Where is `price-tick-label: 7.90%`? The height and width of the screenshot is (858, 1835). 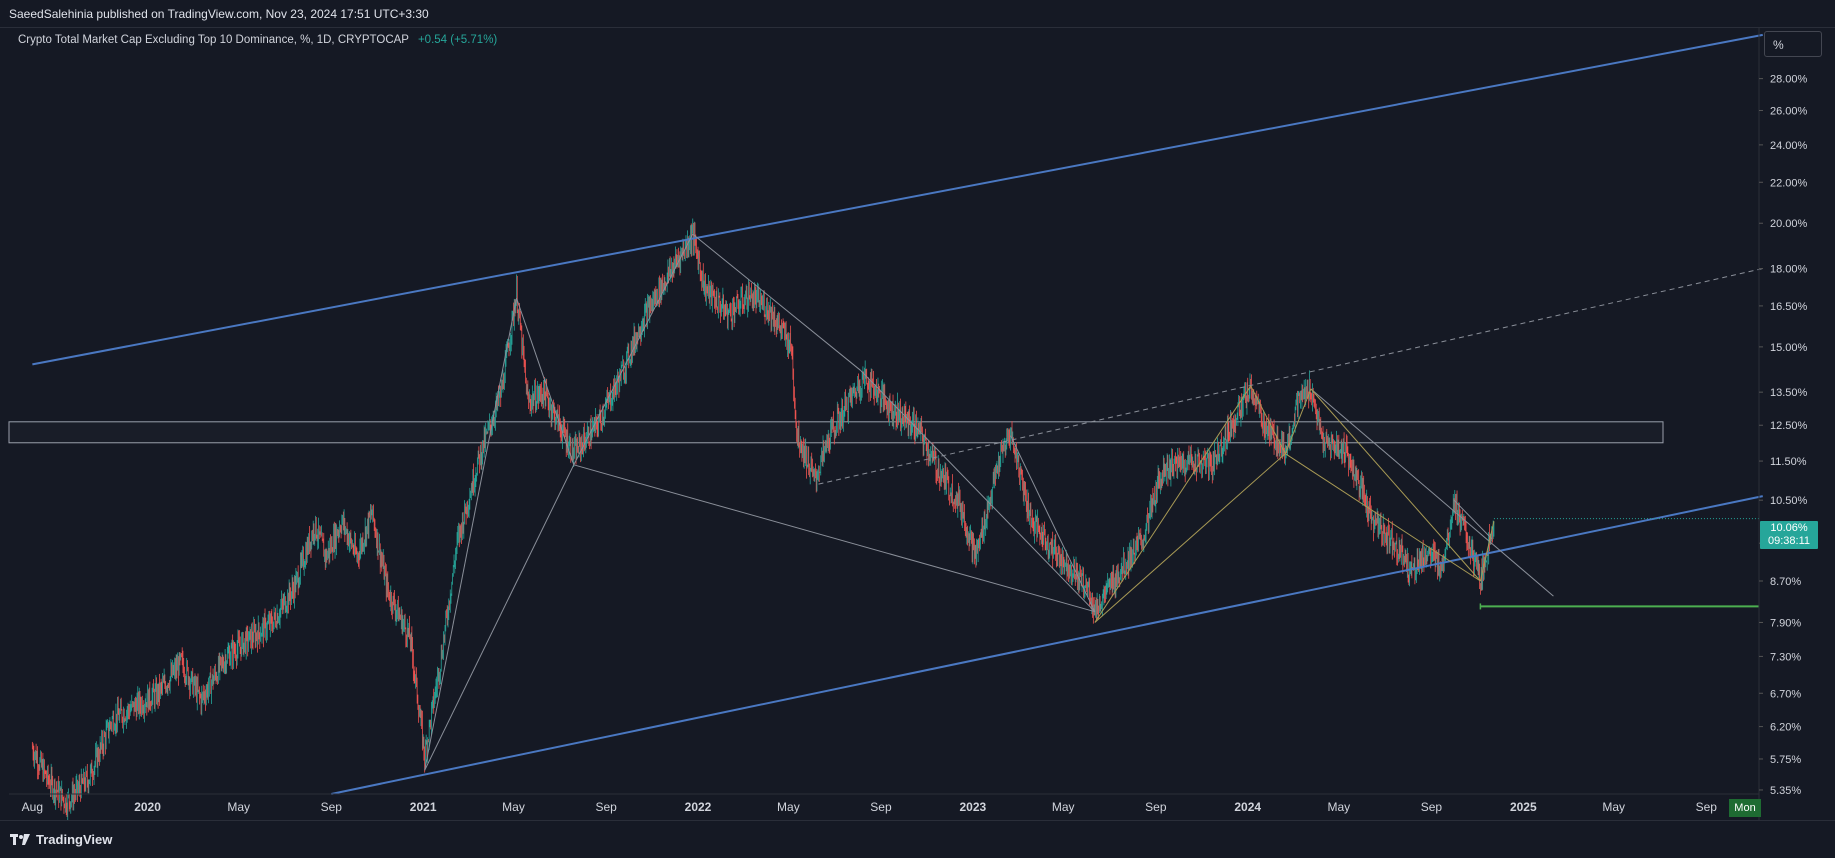 price-tick-label: 7.90% is located at coordinates (1785, 623).